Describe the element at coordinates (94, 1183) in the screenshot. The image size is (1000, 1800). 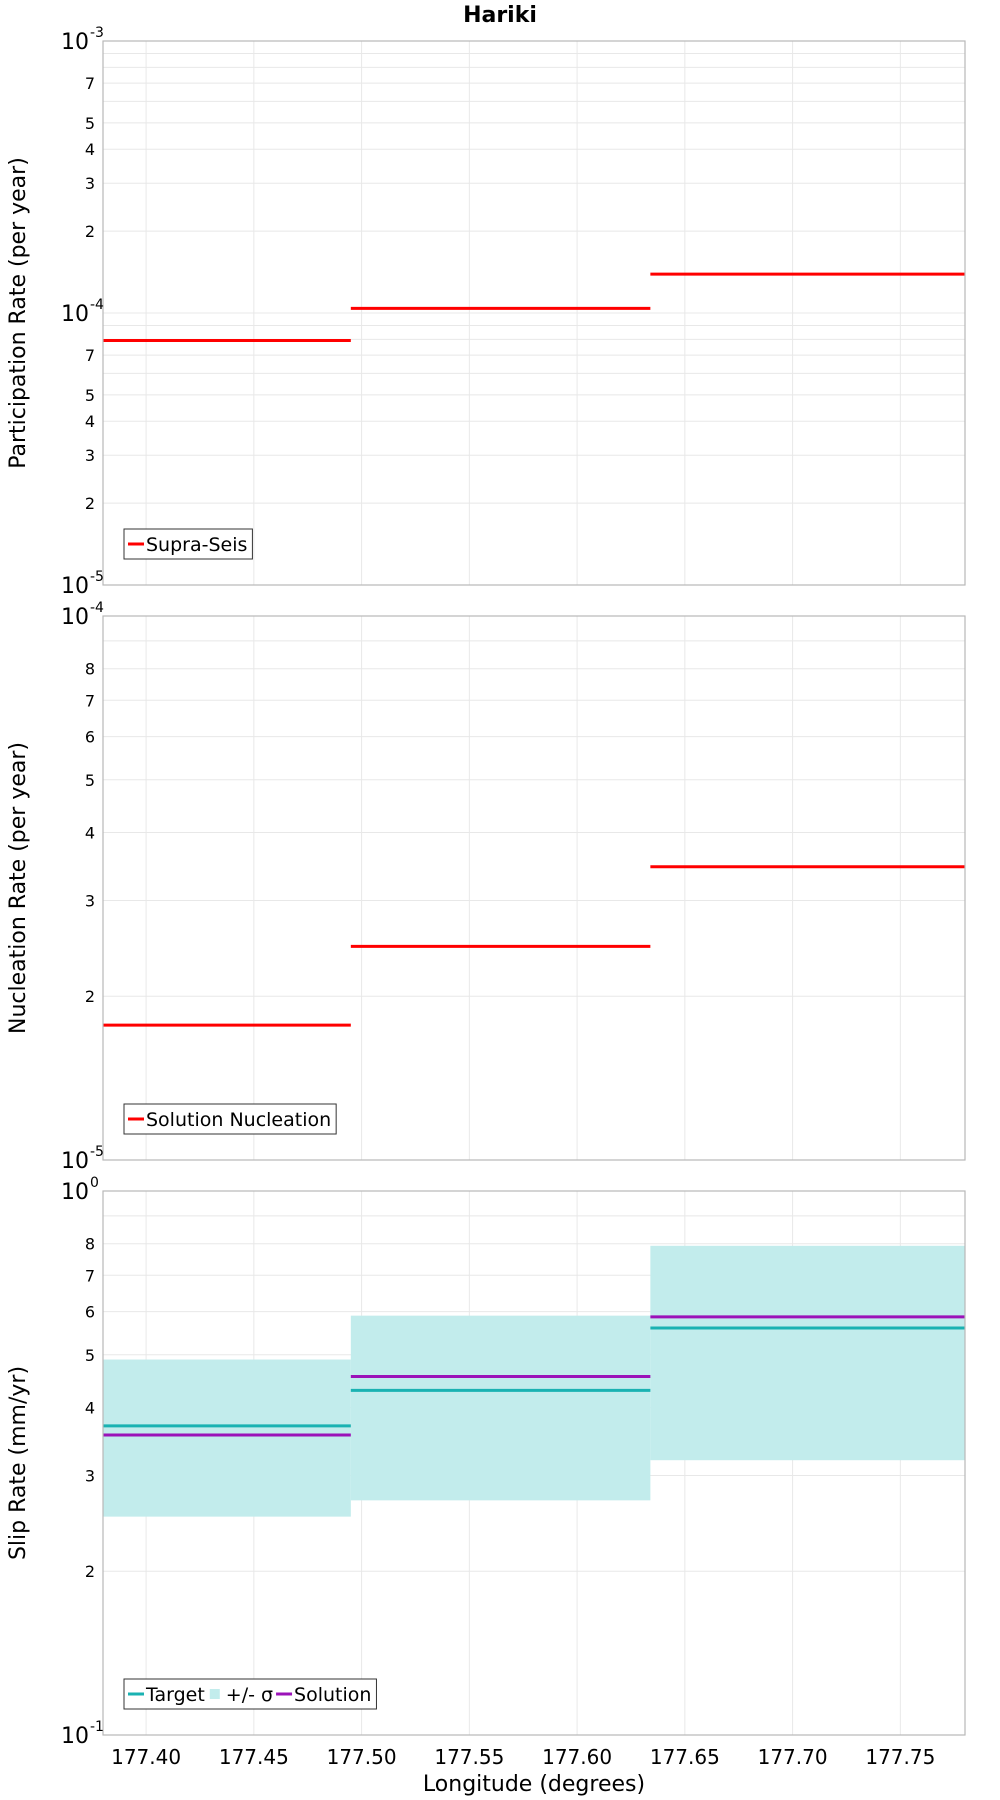
I see `y-major-tick-exponent: 0` at that location.